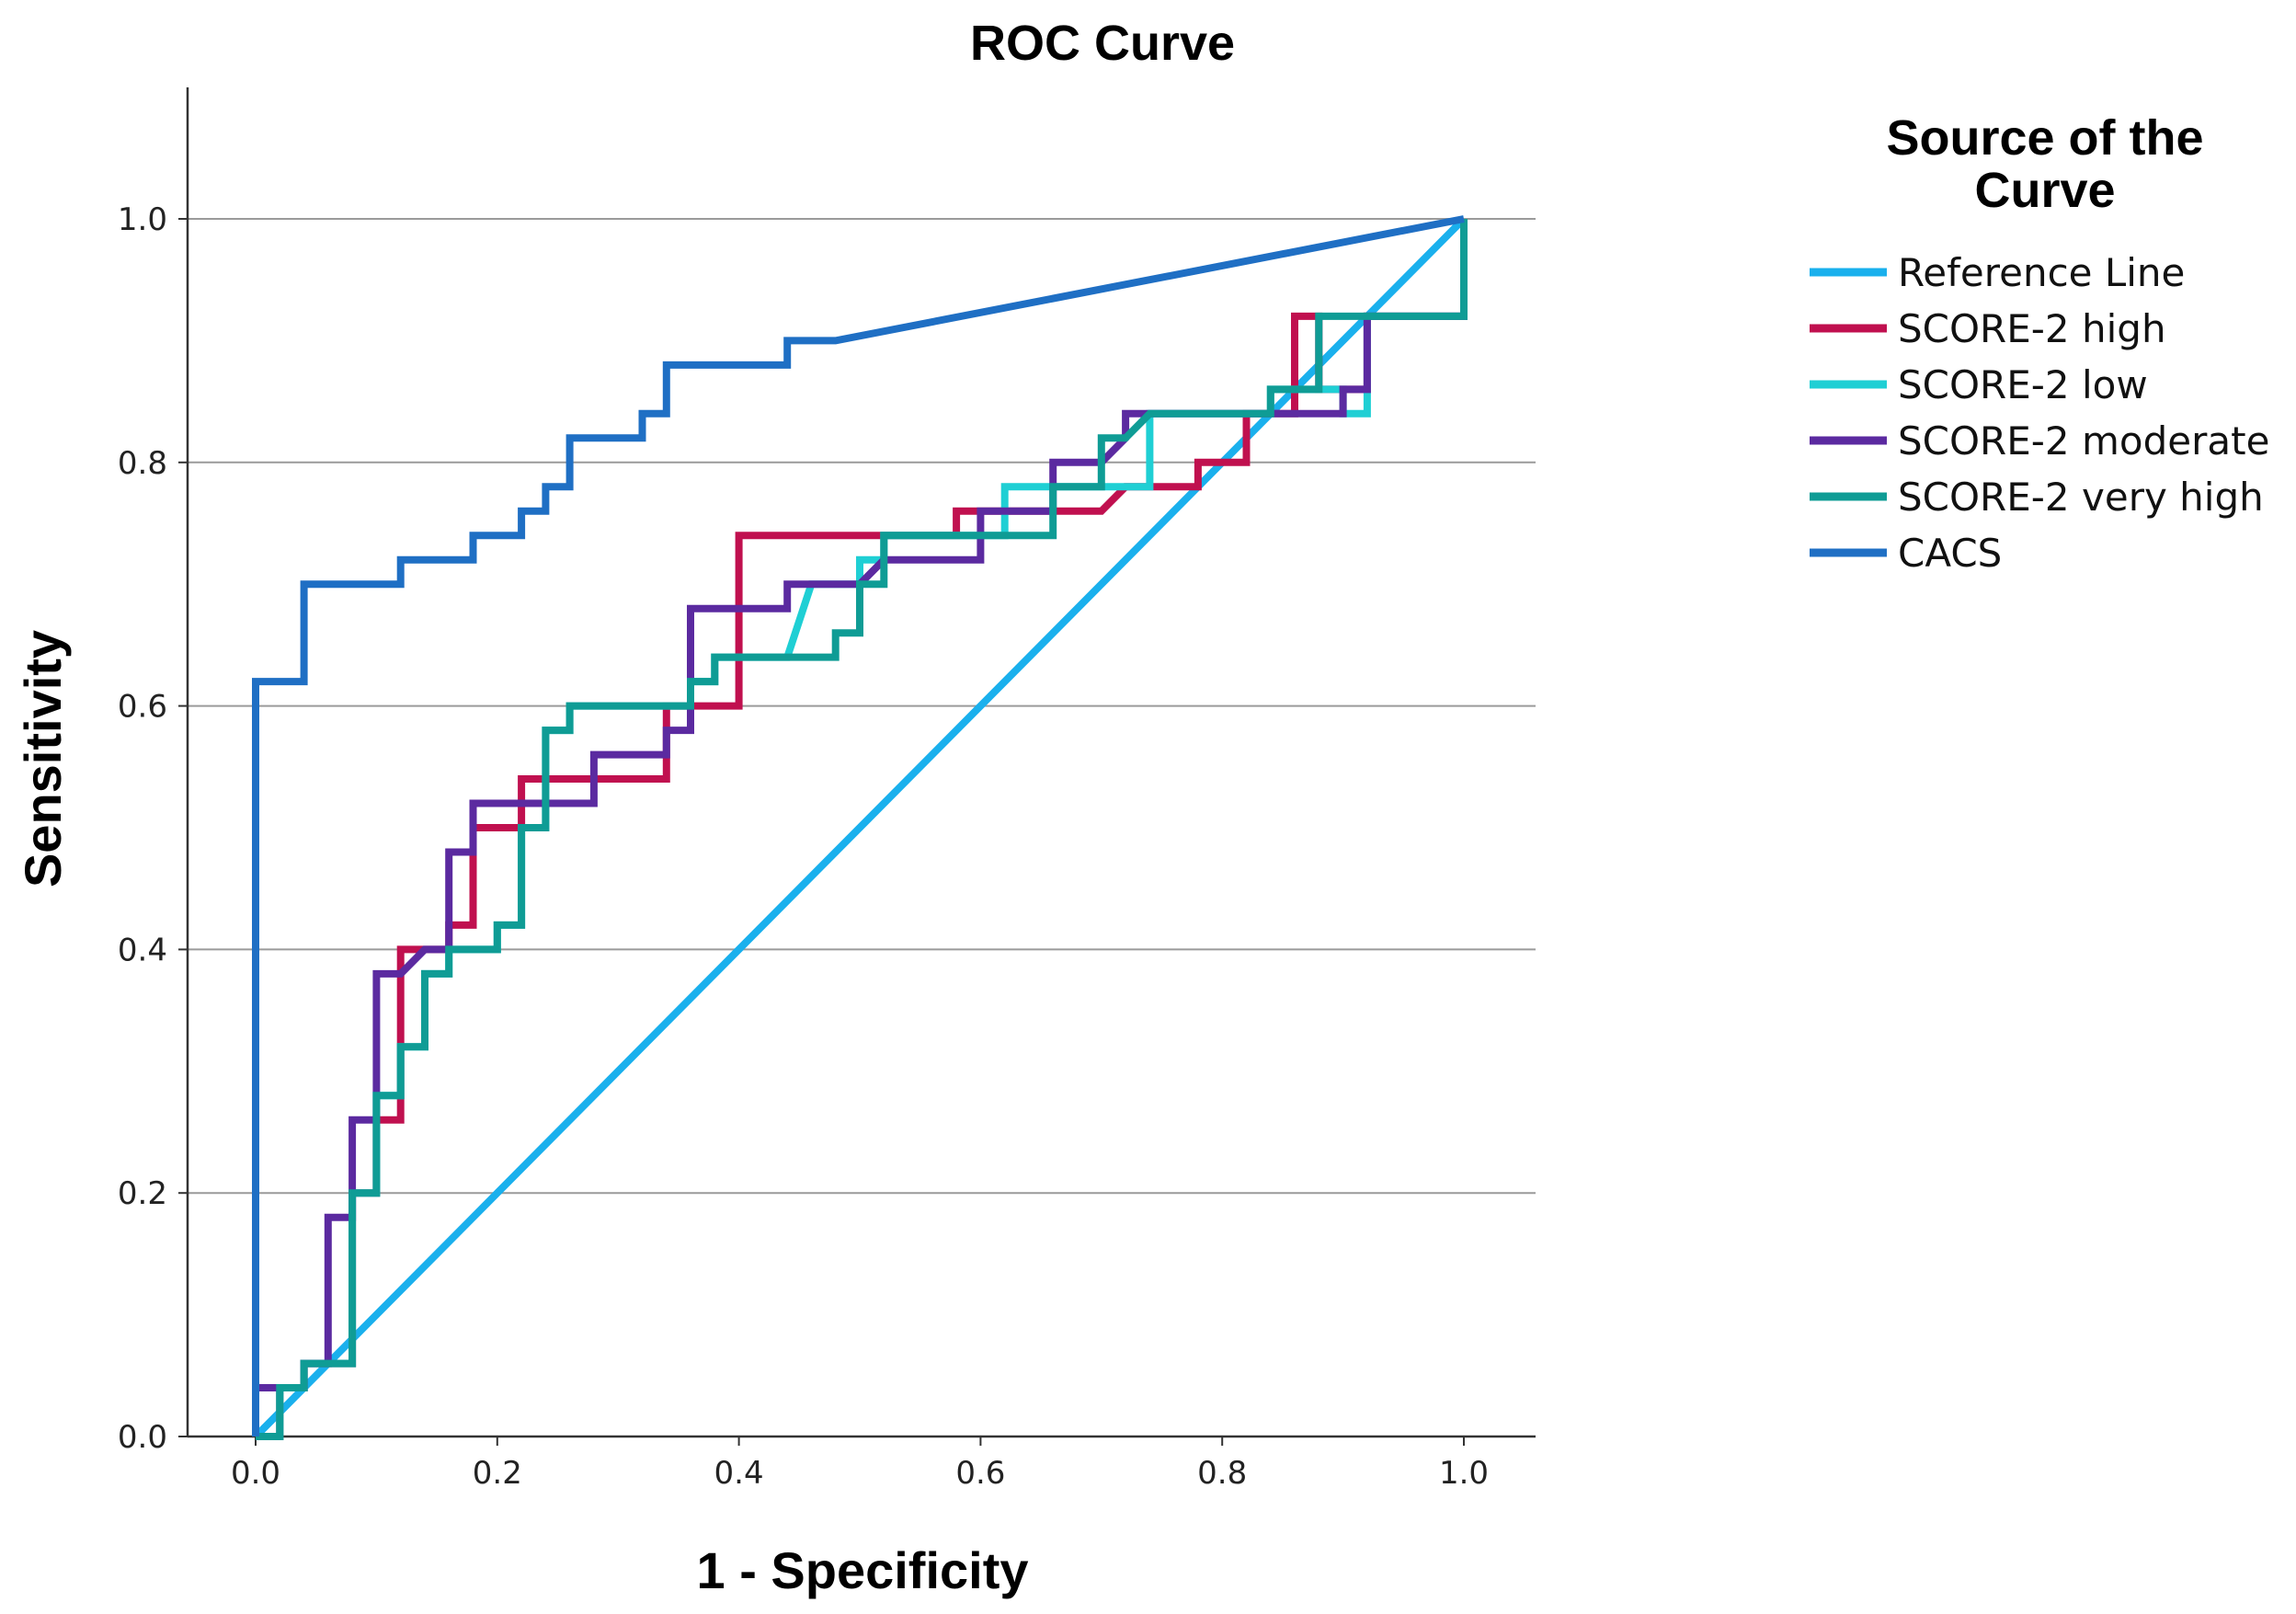 The width and height of the screenshot is (2296, 1614). What do you see at coordinates (255, 1473) in the screenshot?
I see `x-tick-label: 0.0` at bounding box center [255, 1473].